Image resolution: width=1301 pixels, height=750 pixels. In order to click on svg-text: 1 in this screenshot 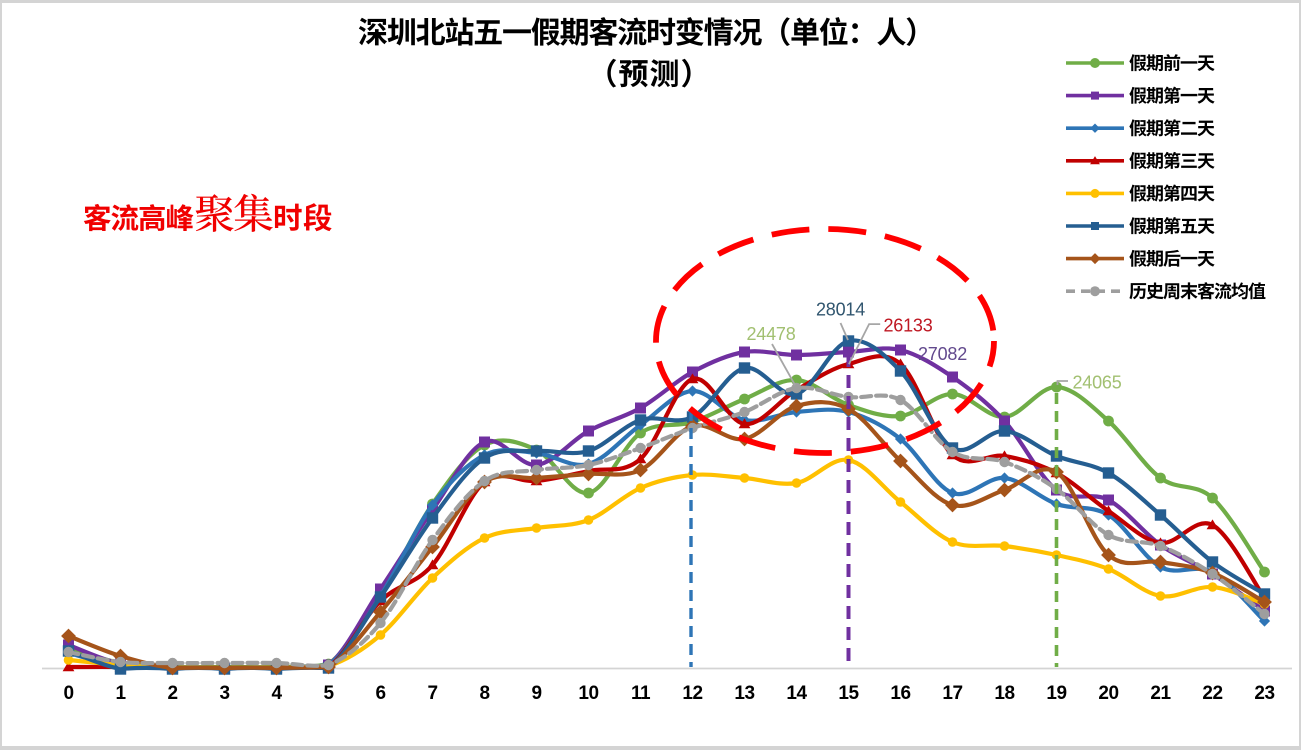, I will do `click(120, 693)`.